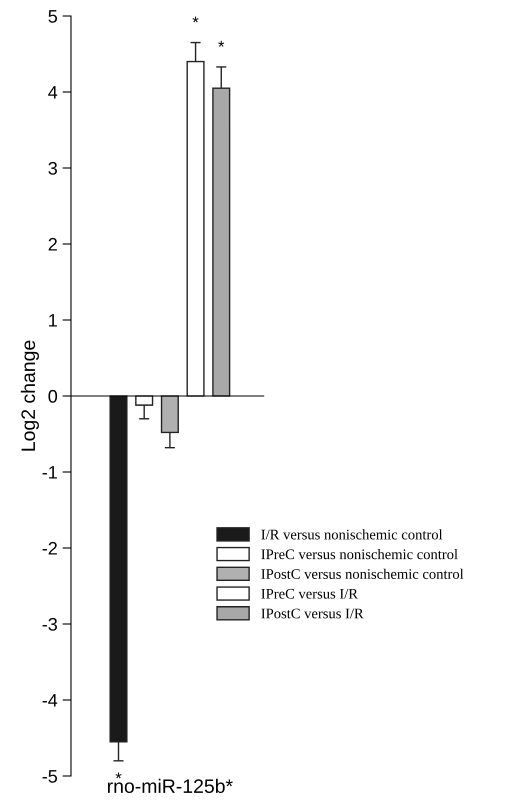 This screenshot has width=507, height=800. Describe the element at coordinates (49, 472) in the screenshot. I see `y-tick-label: -1` at that location.